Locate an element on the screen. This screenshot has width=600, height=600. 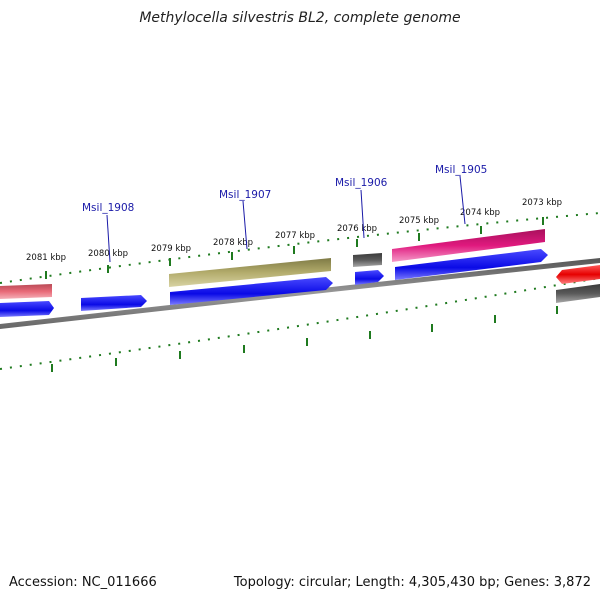
feature-red is located at coordinates (578, 274).